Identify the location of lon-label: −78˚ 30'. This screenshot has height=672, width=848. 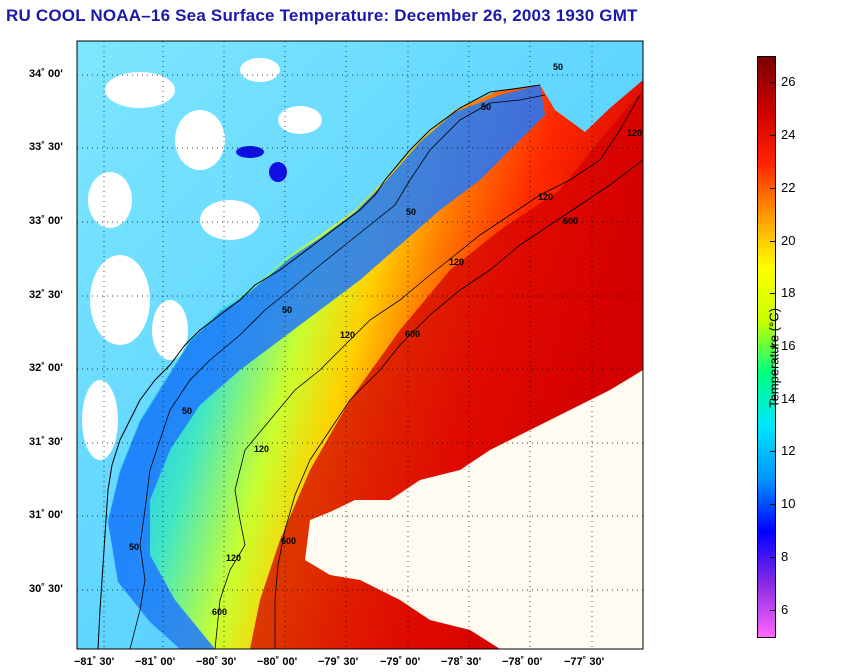
(461, 662).